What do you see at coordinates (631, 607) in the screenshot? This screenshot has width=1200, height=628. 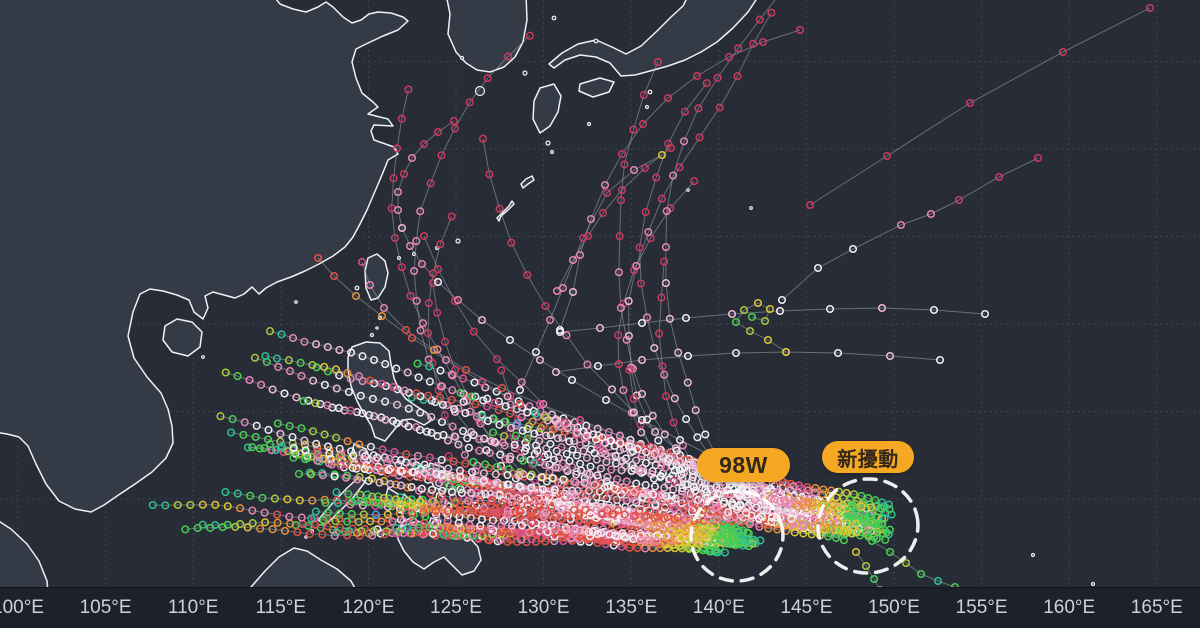 I see `longitude-tick-label: 135°E` at bounding box center [631, 607].